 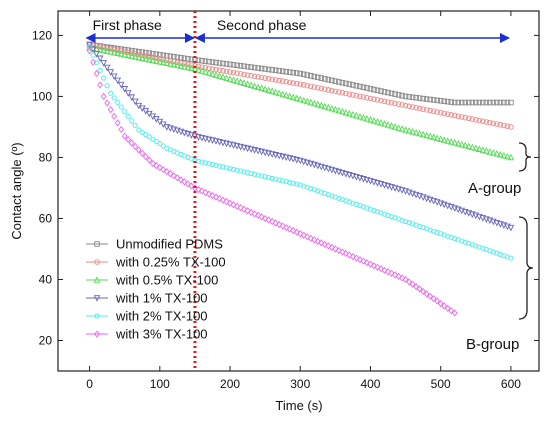 I want to click on y-tick-label: 80, so click(x=46, y=157).